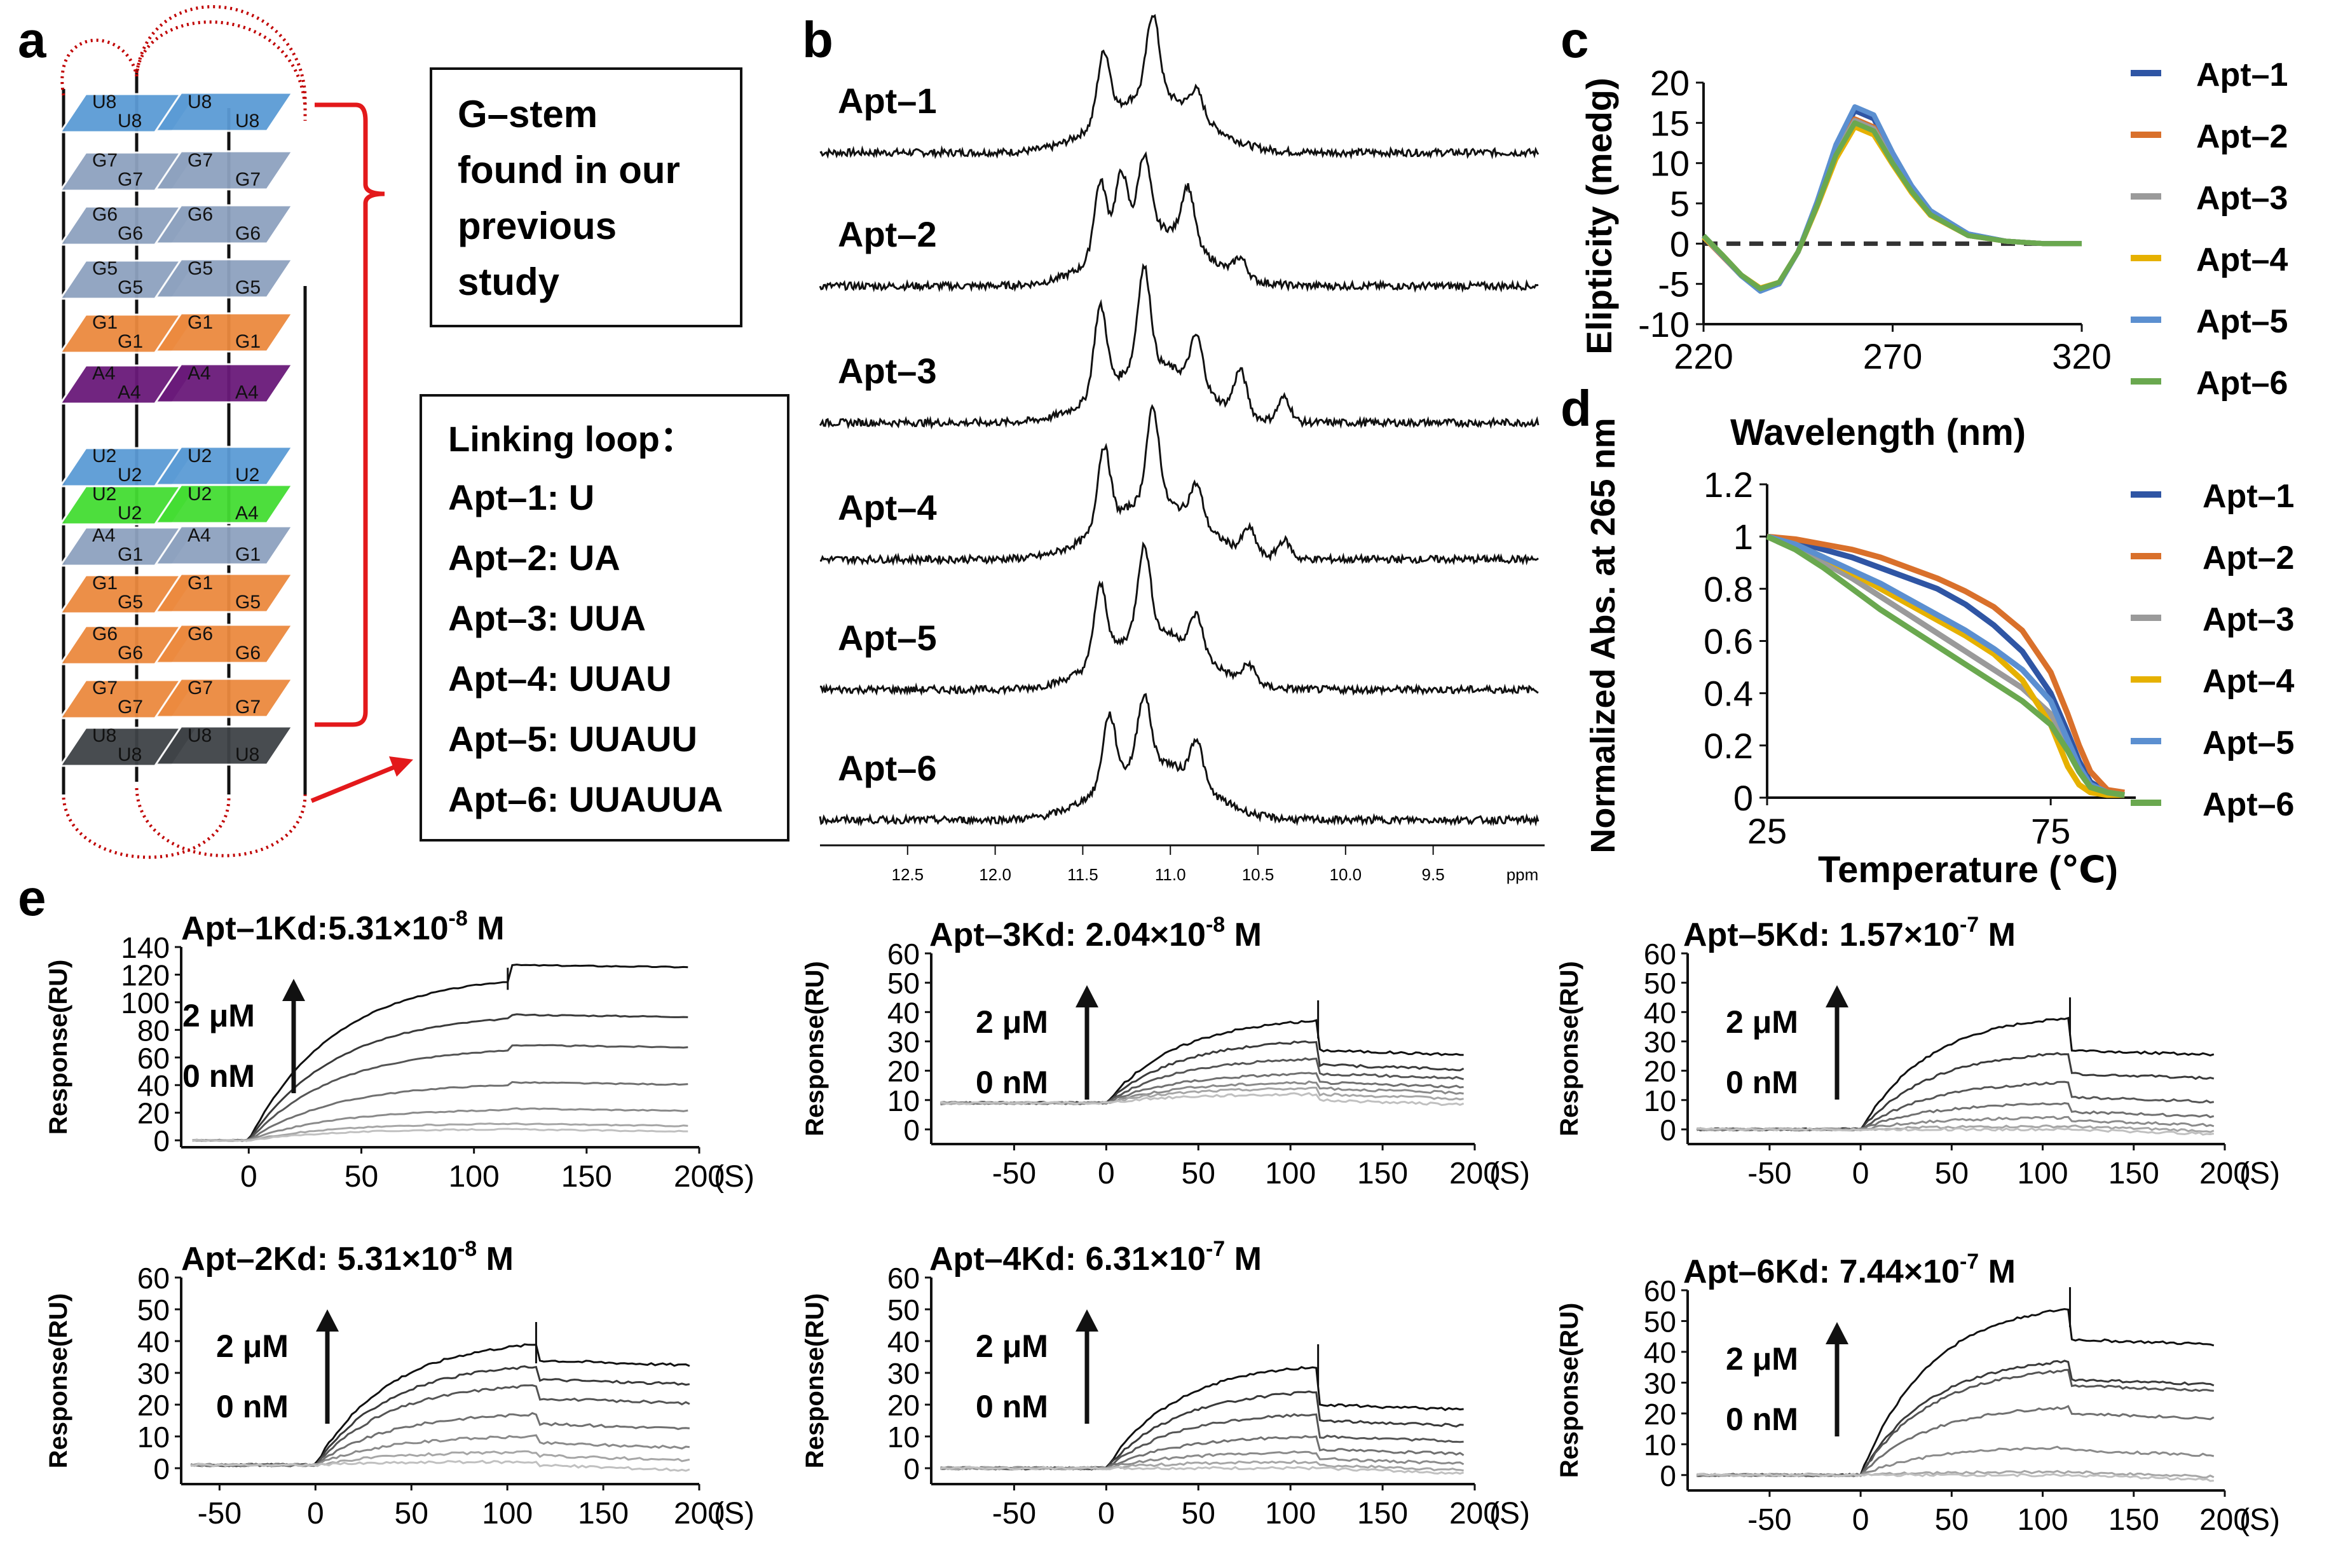 This screenshot has width=2343, height=1568. Describe the element at coordinates (1729, 1271) in the screenshot. I see `spr-panel-name: Apt–6` at that location.